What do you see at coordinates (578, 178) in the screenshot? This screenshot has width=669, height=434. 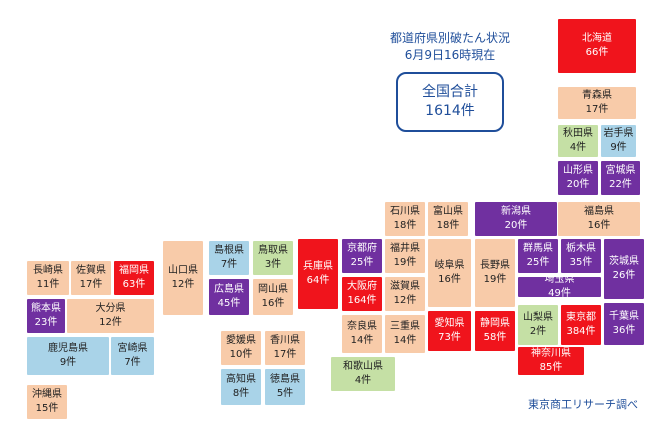 I see `prefecture-tile-yamagata: 山形県 20件` at bounding box center [578, 178].